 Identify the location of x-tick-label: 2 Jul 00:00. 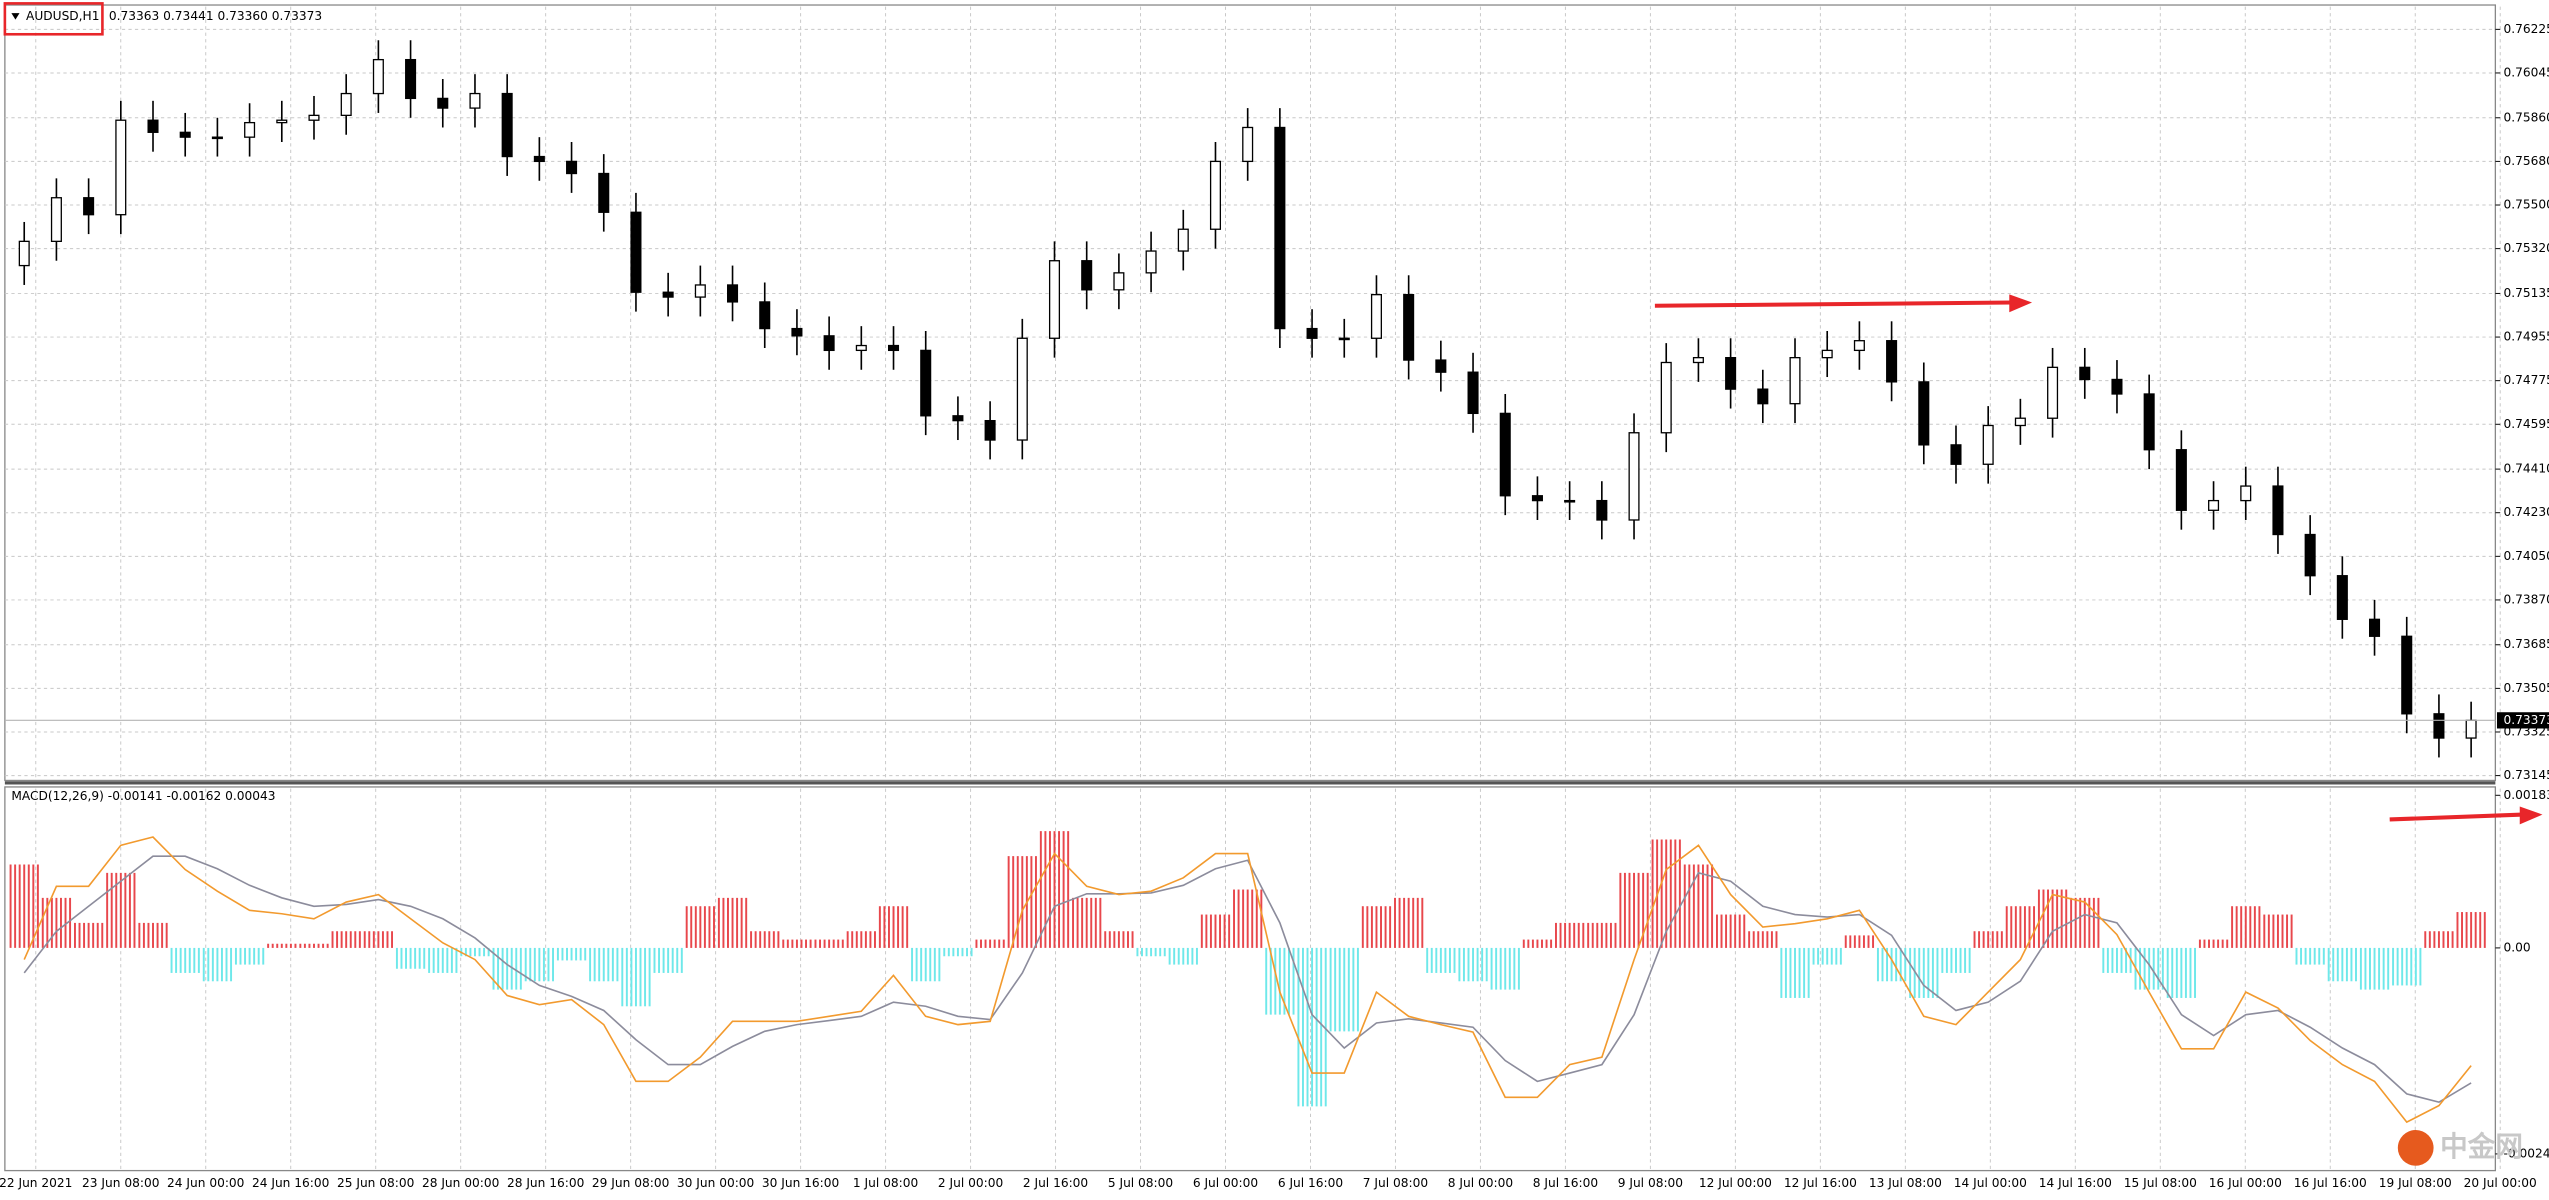
(970, 1183).